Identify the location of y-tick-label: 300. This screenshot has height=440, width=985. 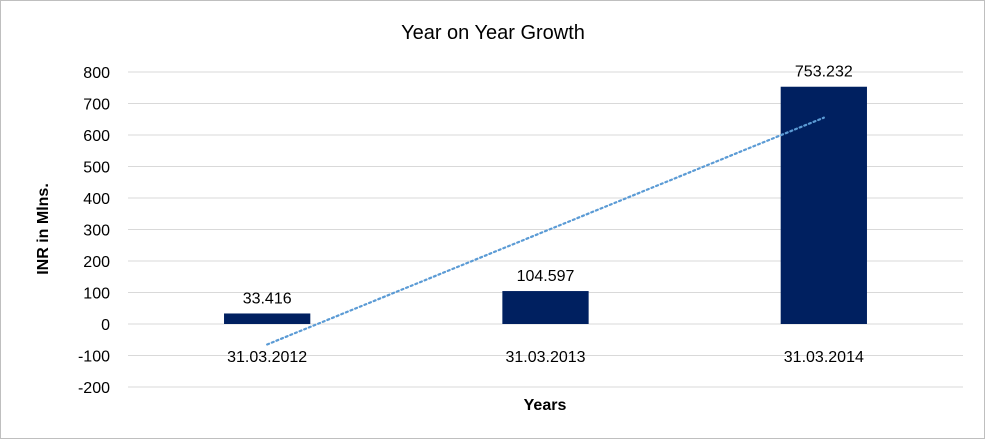
(96, 231).